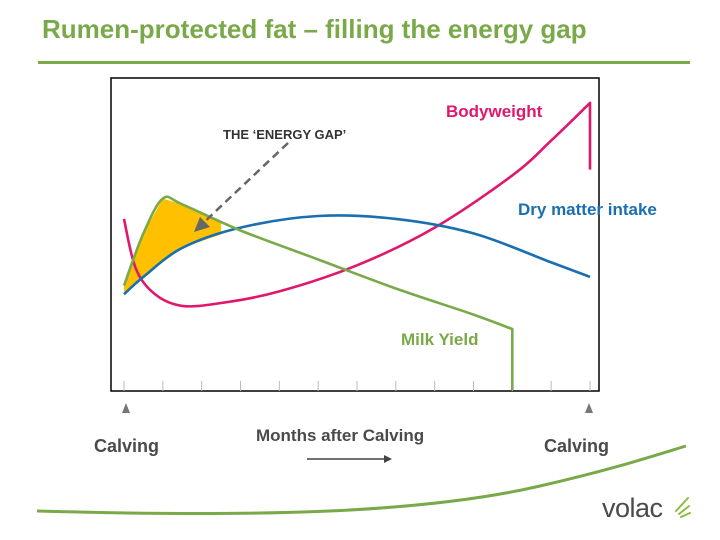 Image resolution: width=720 pixels, height=540 pixels. What do you see at coordinates (440, 339) in the screenshot?
I see `series-label-milk-yield: Milk Yield` at bounding box center [440, 339].